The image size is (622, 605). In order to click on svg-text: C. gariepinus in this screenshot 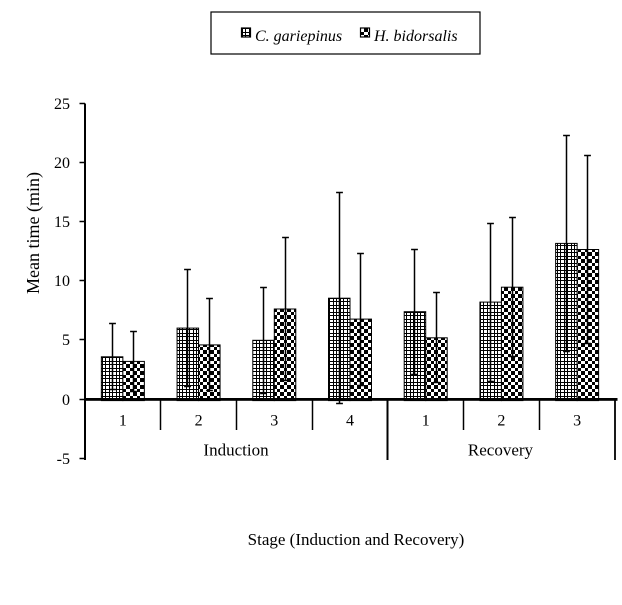, I will do `click(298, 36)`.